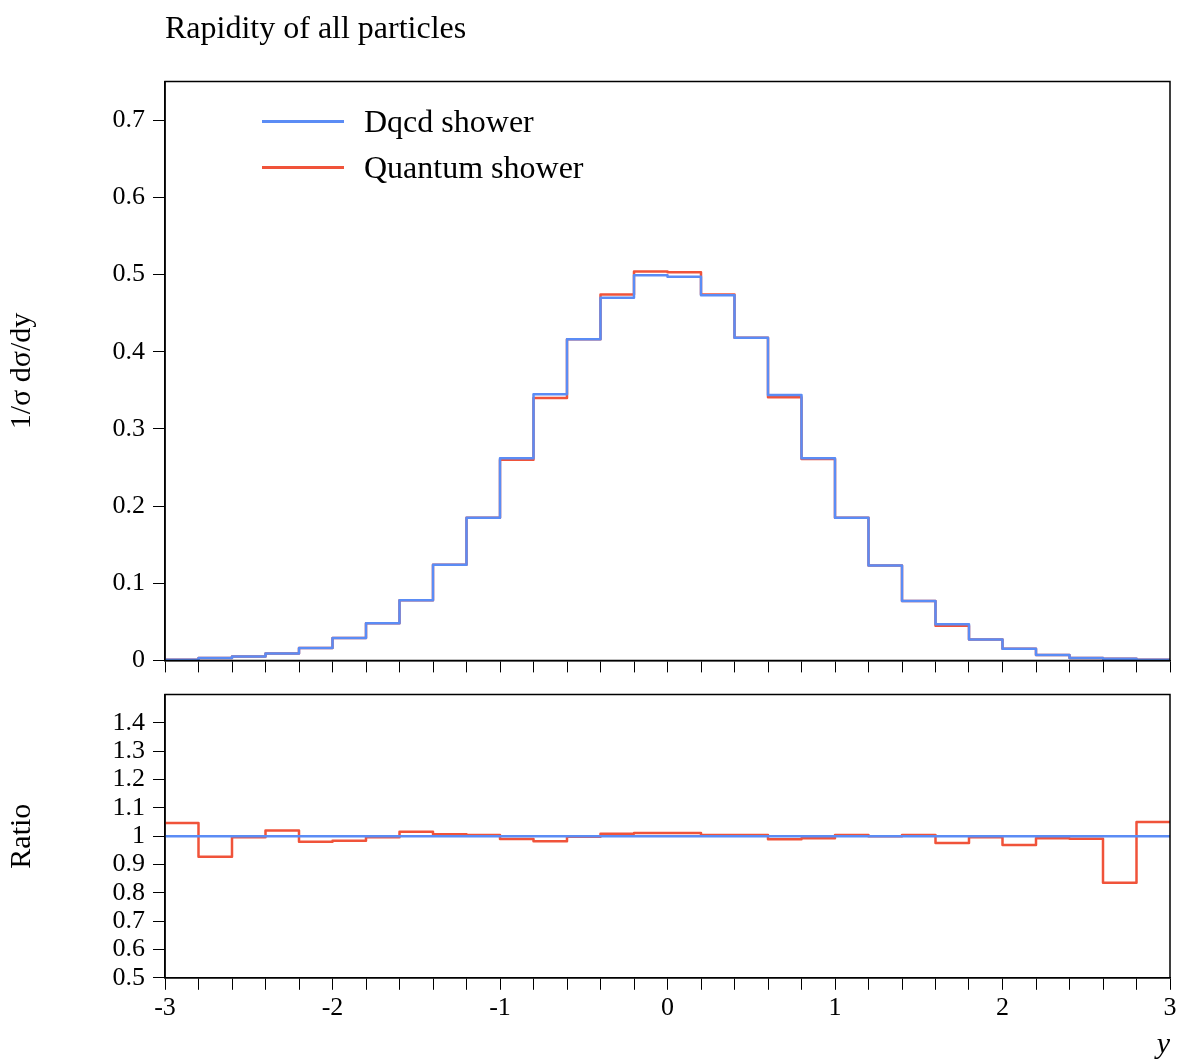  Describe the element at coordinates (128, 582) in the screenshot. I see `y-tick-label: 0.1` at that location.